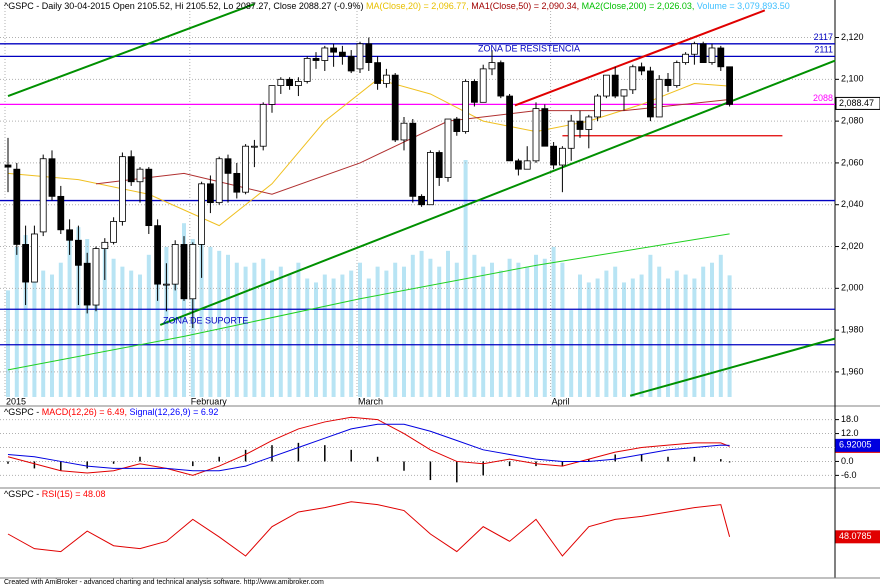 This screenshot has width=880, height=587. I want to click on level-label: 2088, so click(823, 98).